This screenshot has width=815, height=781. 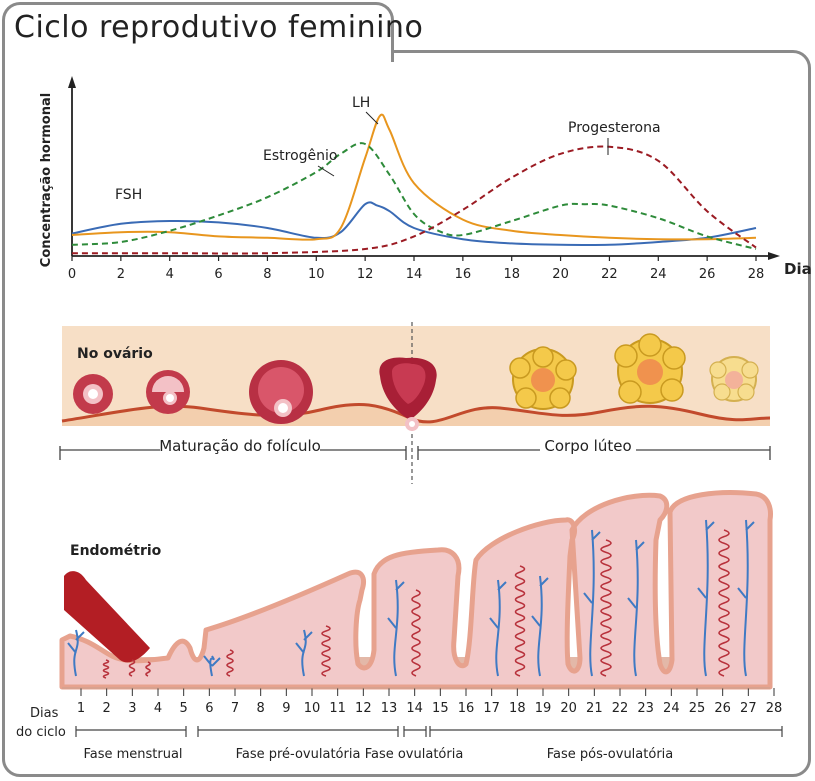 I want to click on ovary-tissue, so click(x=416, y=415).